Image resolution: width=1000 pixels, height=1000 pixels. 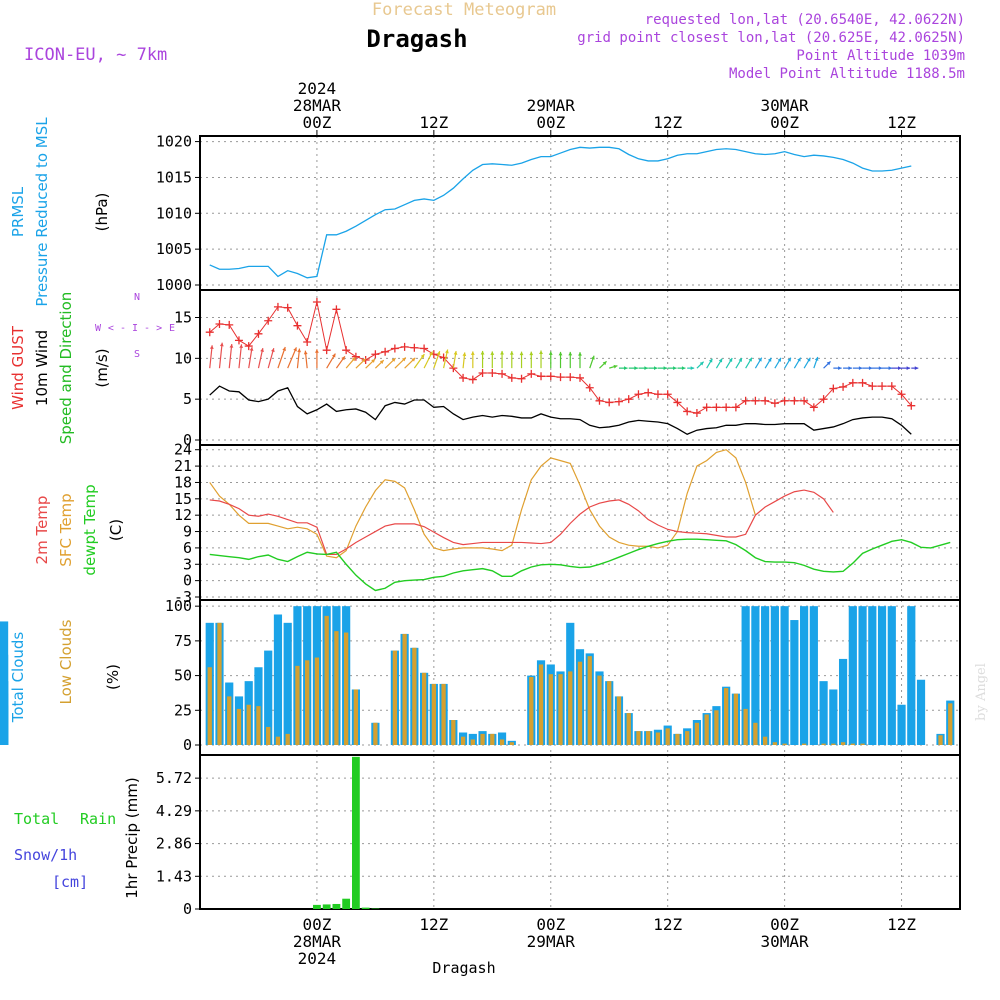 I want to click on bottom-time-label: 00Z, so click(x=316, y=924).